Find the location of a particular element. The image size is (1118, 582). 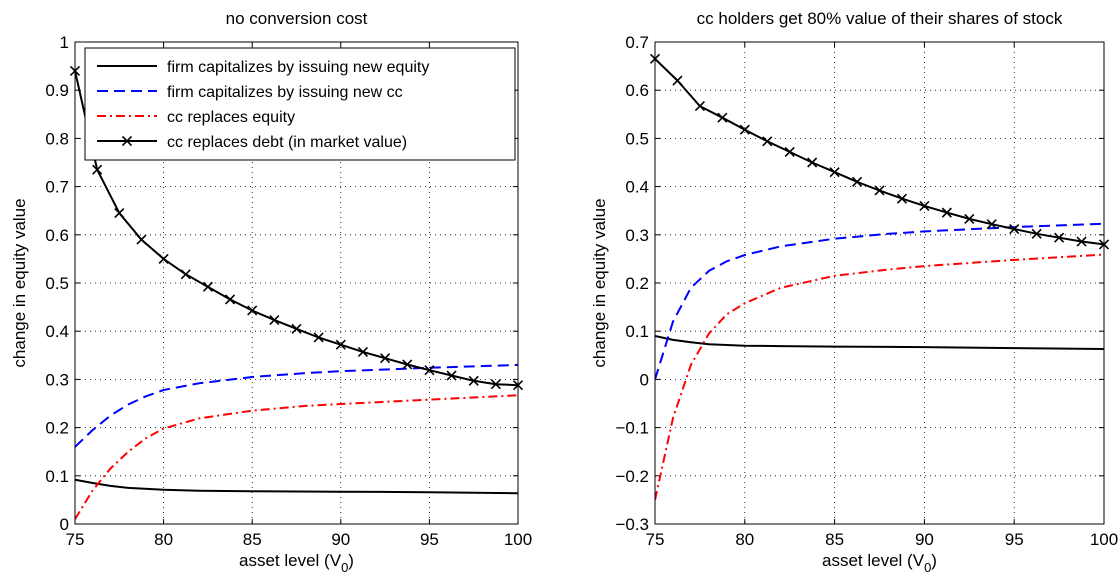

y-tick-label: 0.9 is located at coordinates (57, 90).